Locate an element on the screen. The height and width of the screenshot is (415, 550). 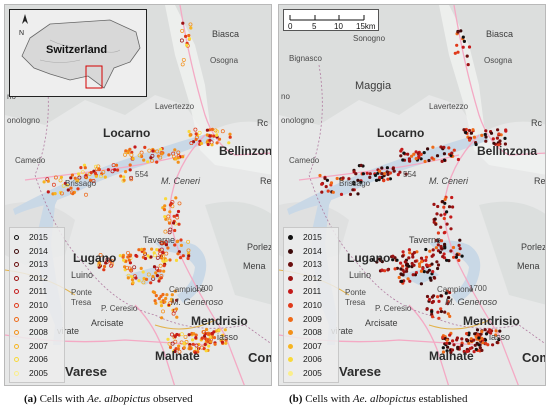
place-label: Com is located at coordinates (533, 357).